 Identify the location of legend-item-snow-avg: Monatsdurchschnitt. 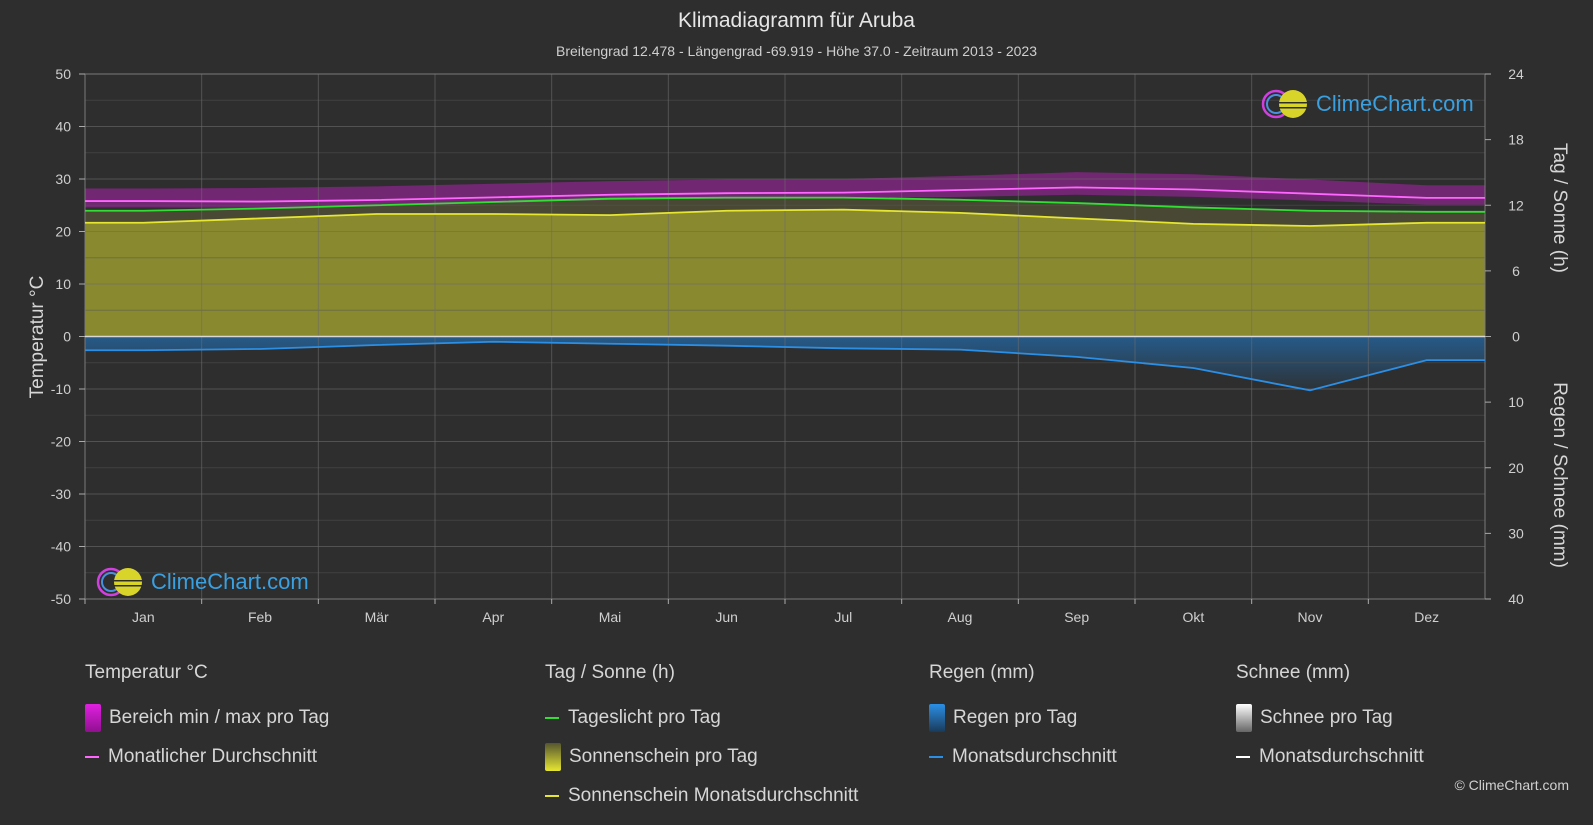
(1330, 756).